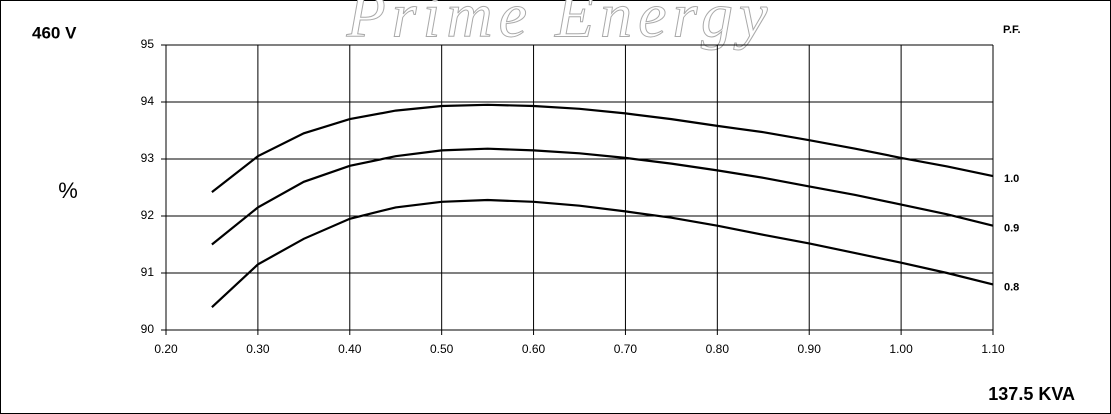 The width and height of the screenshot is (1111, 414). What do you see at coordinates (901, 349) in the screenshot?
I see `x-tick-label: 1.00` at bounding box center [901, 349].